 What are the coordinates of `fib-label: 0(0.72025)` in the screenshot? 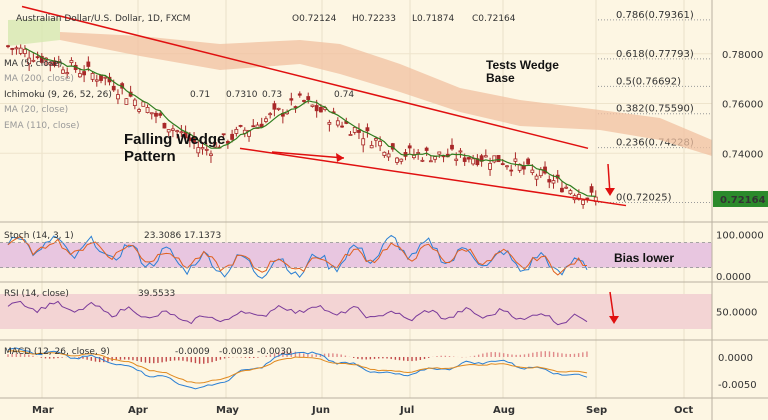 It's located at (644, 197).